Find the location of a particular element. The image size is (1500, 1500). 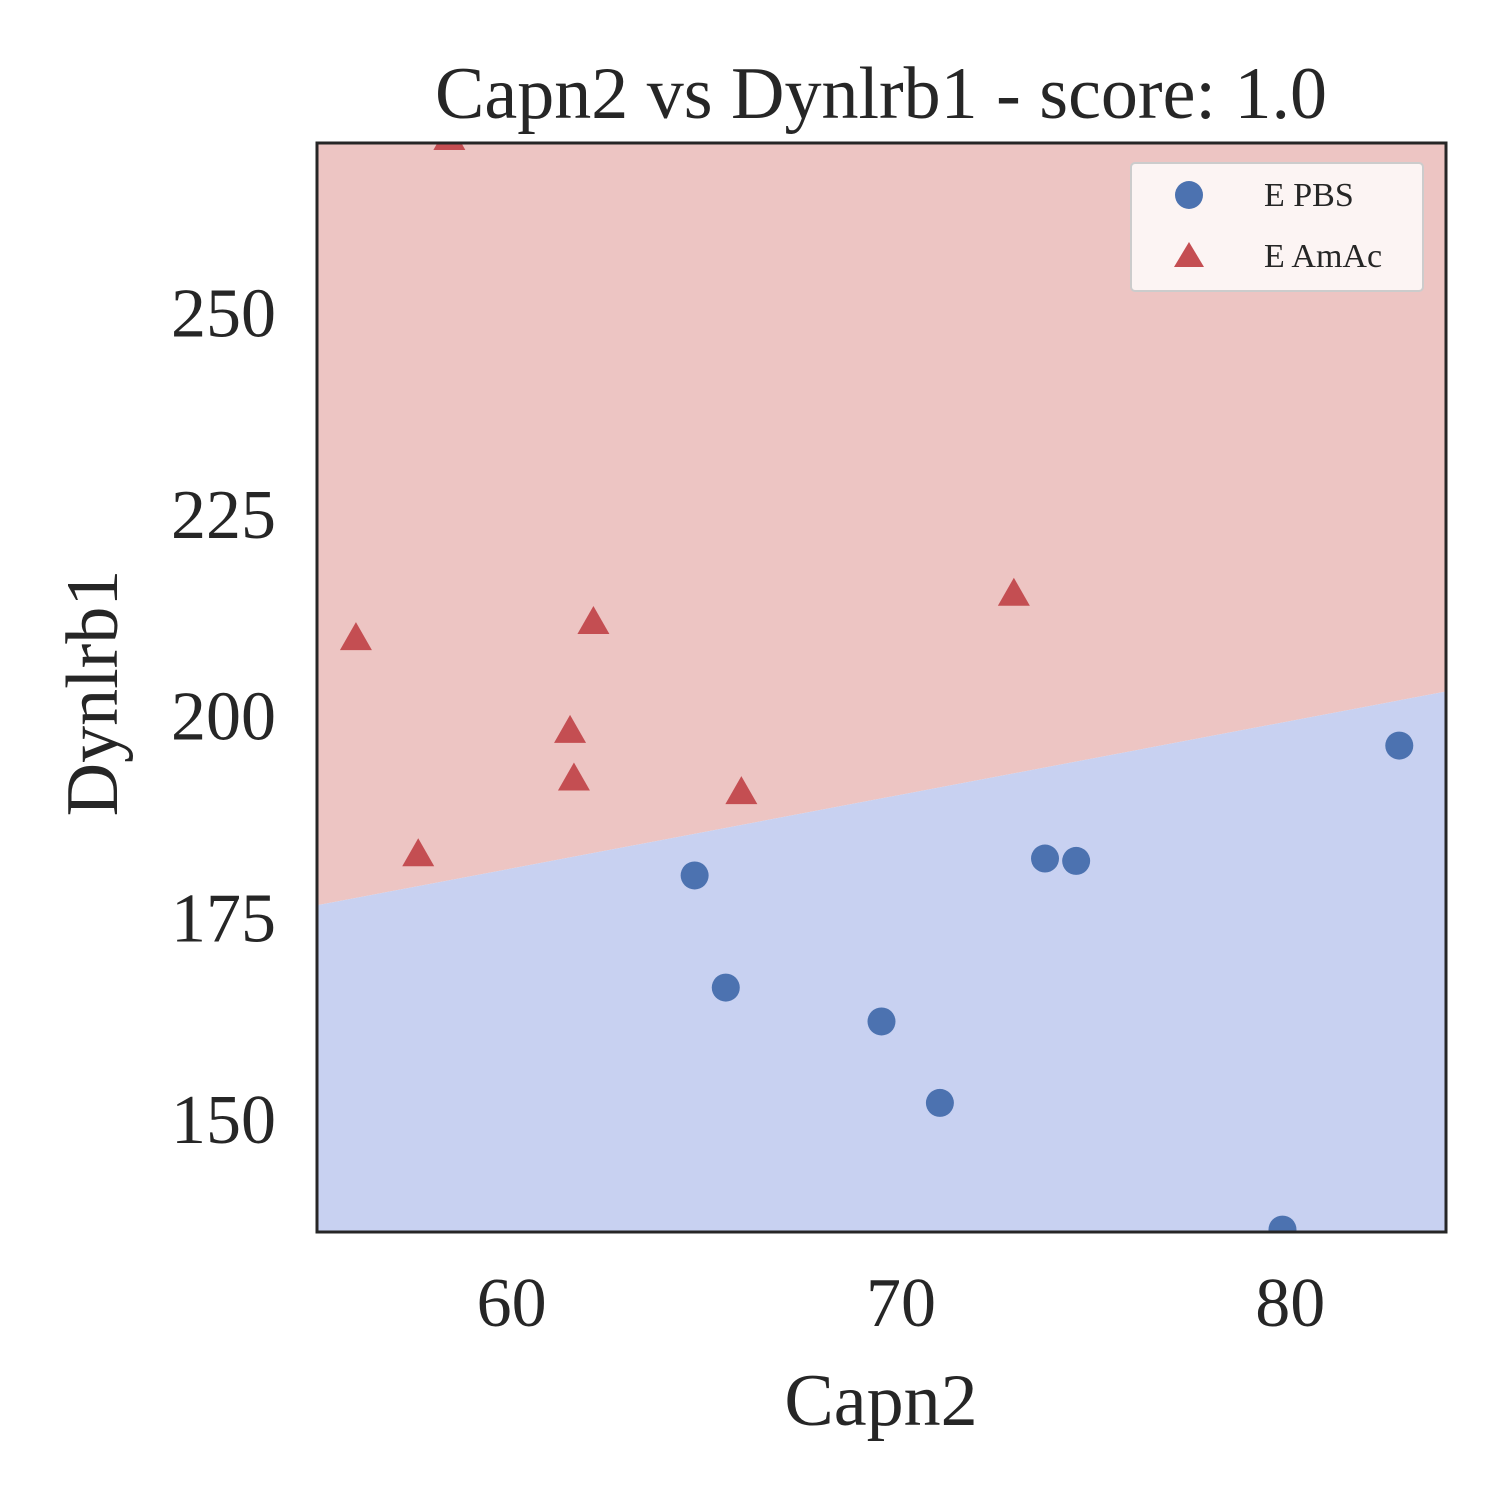

x-tick-label: 80 is located at coordinates (1290, 1303).